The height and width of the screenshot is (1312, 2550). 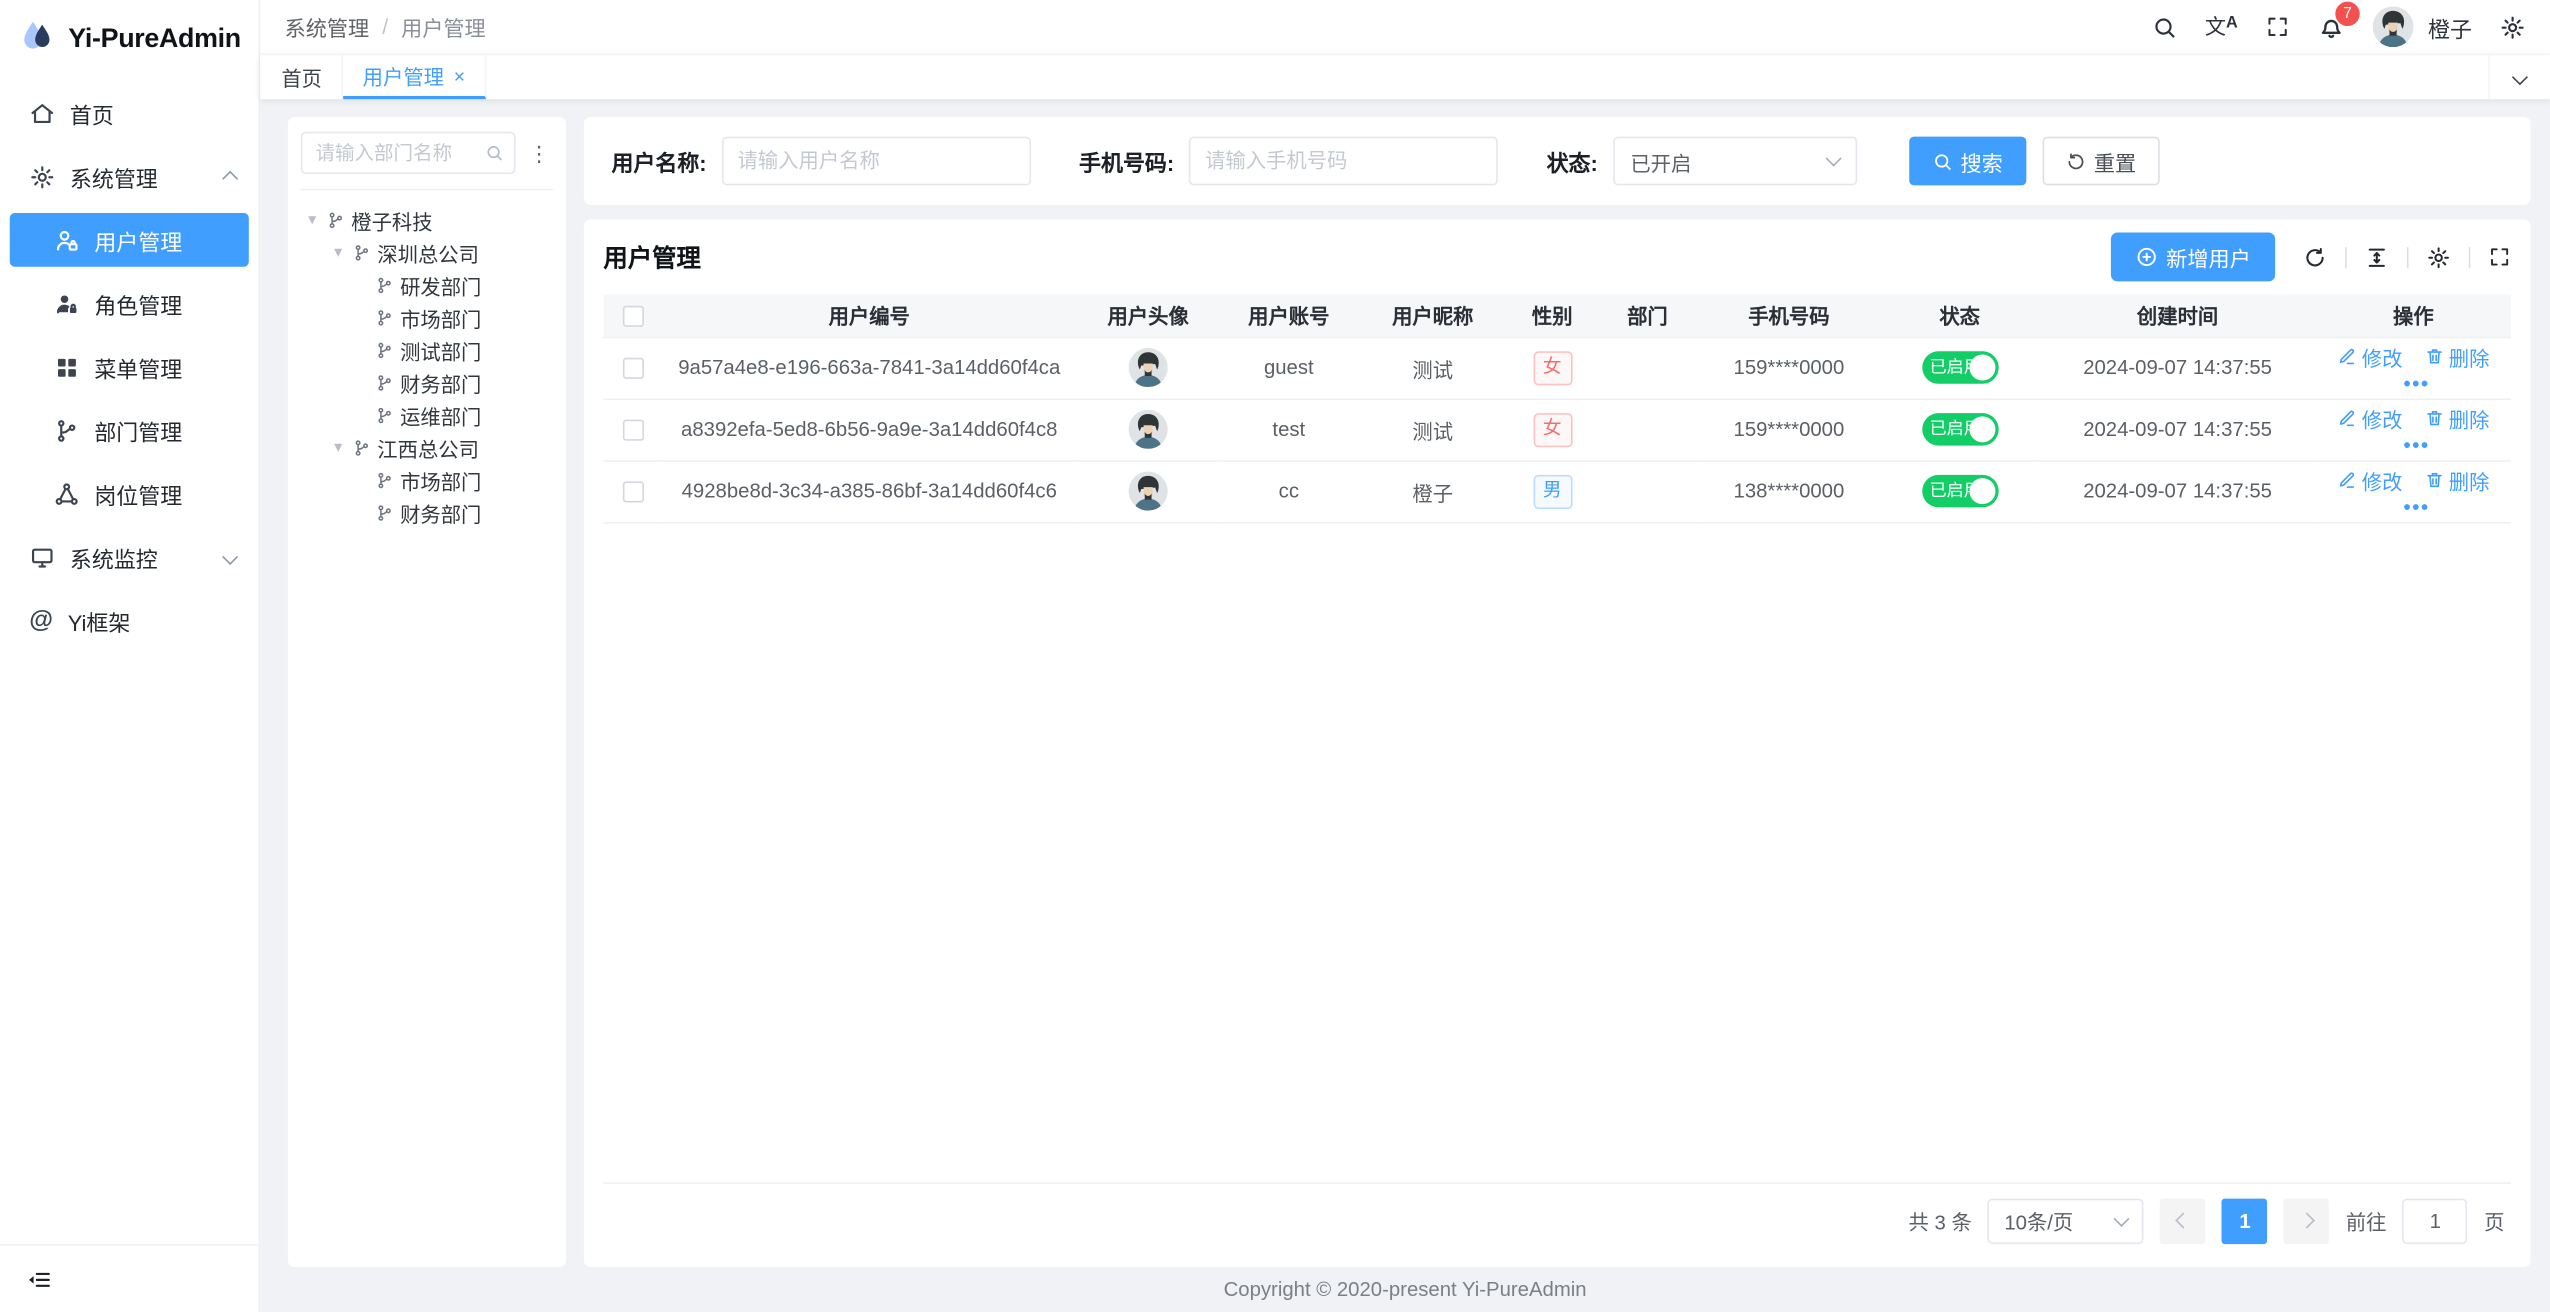 I want to click on sidebar-footer, so click(x=129, y=1278).